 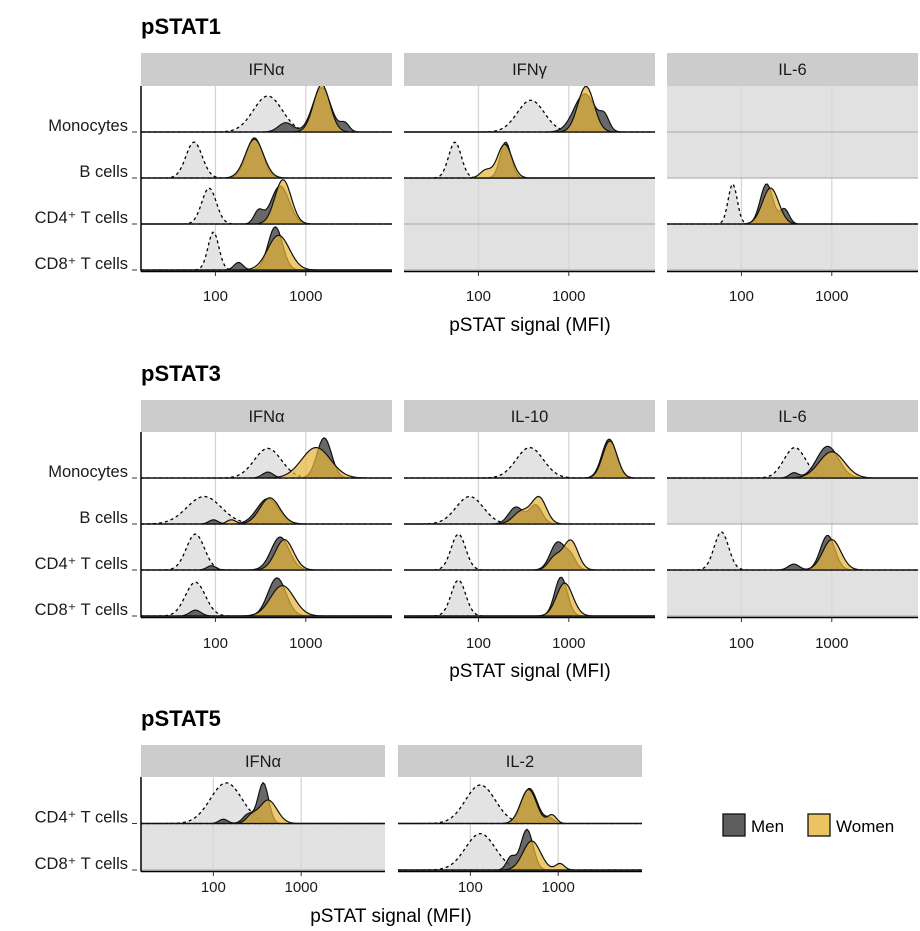 I want to click on panel-ifnγ: IFNγ 100 1000, so click(x=529, y=179).